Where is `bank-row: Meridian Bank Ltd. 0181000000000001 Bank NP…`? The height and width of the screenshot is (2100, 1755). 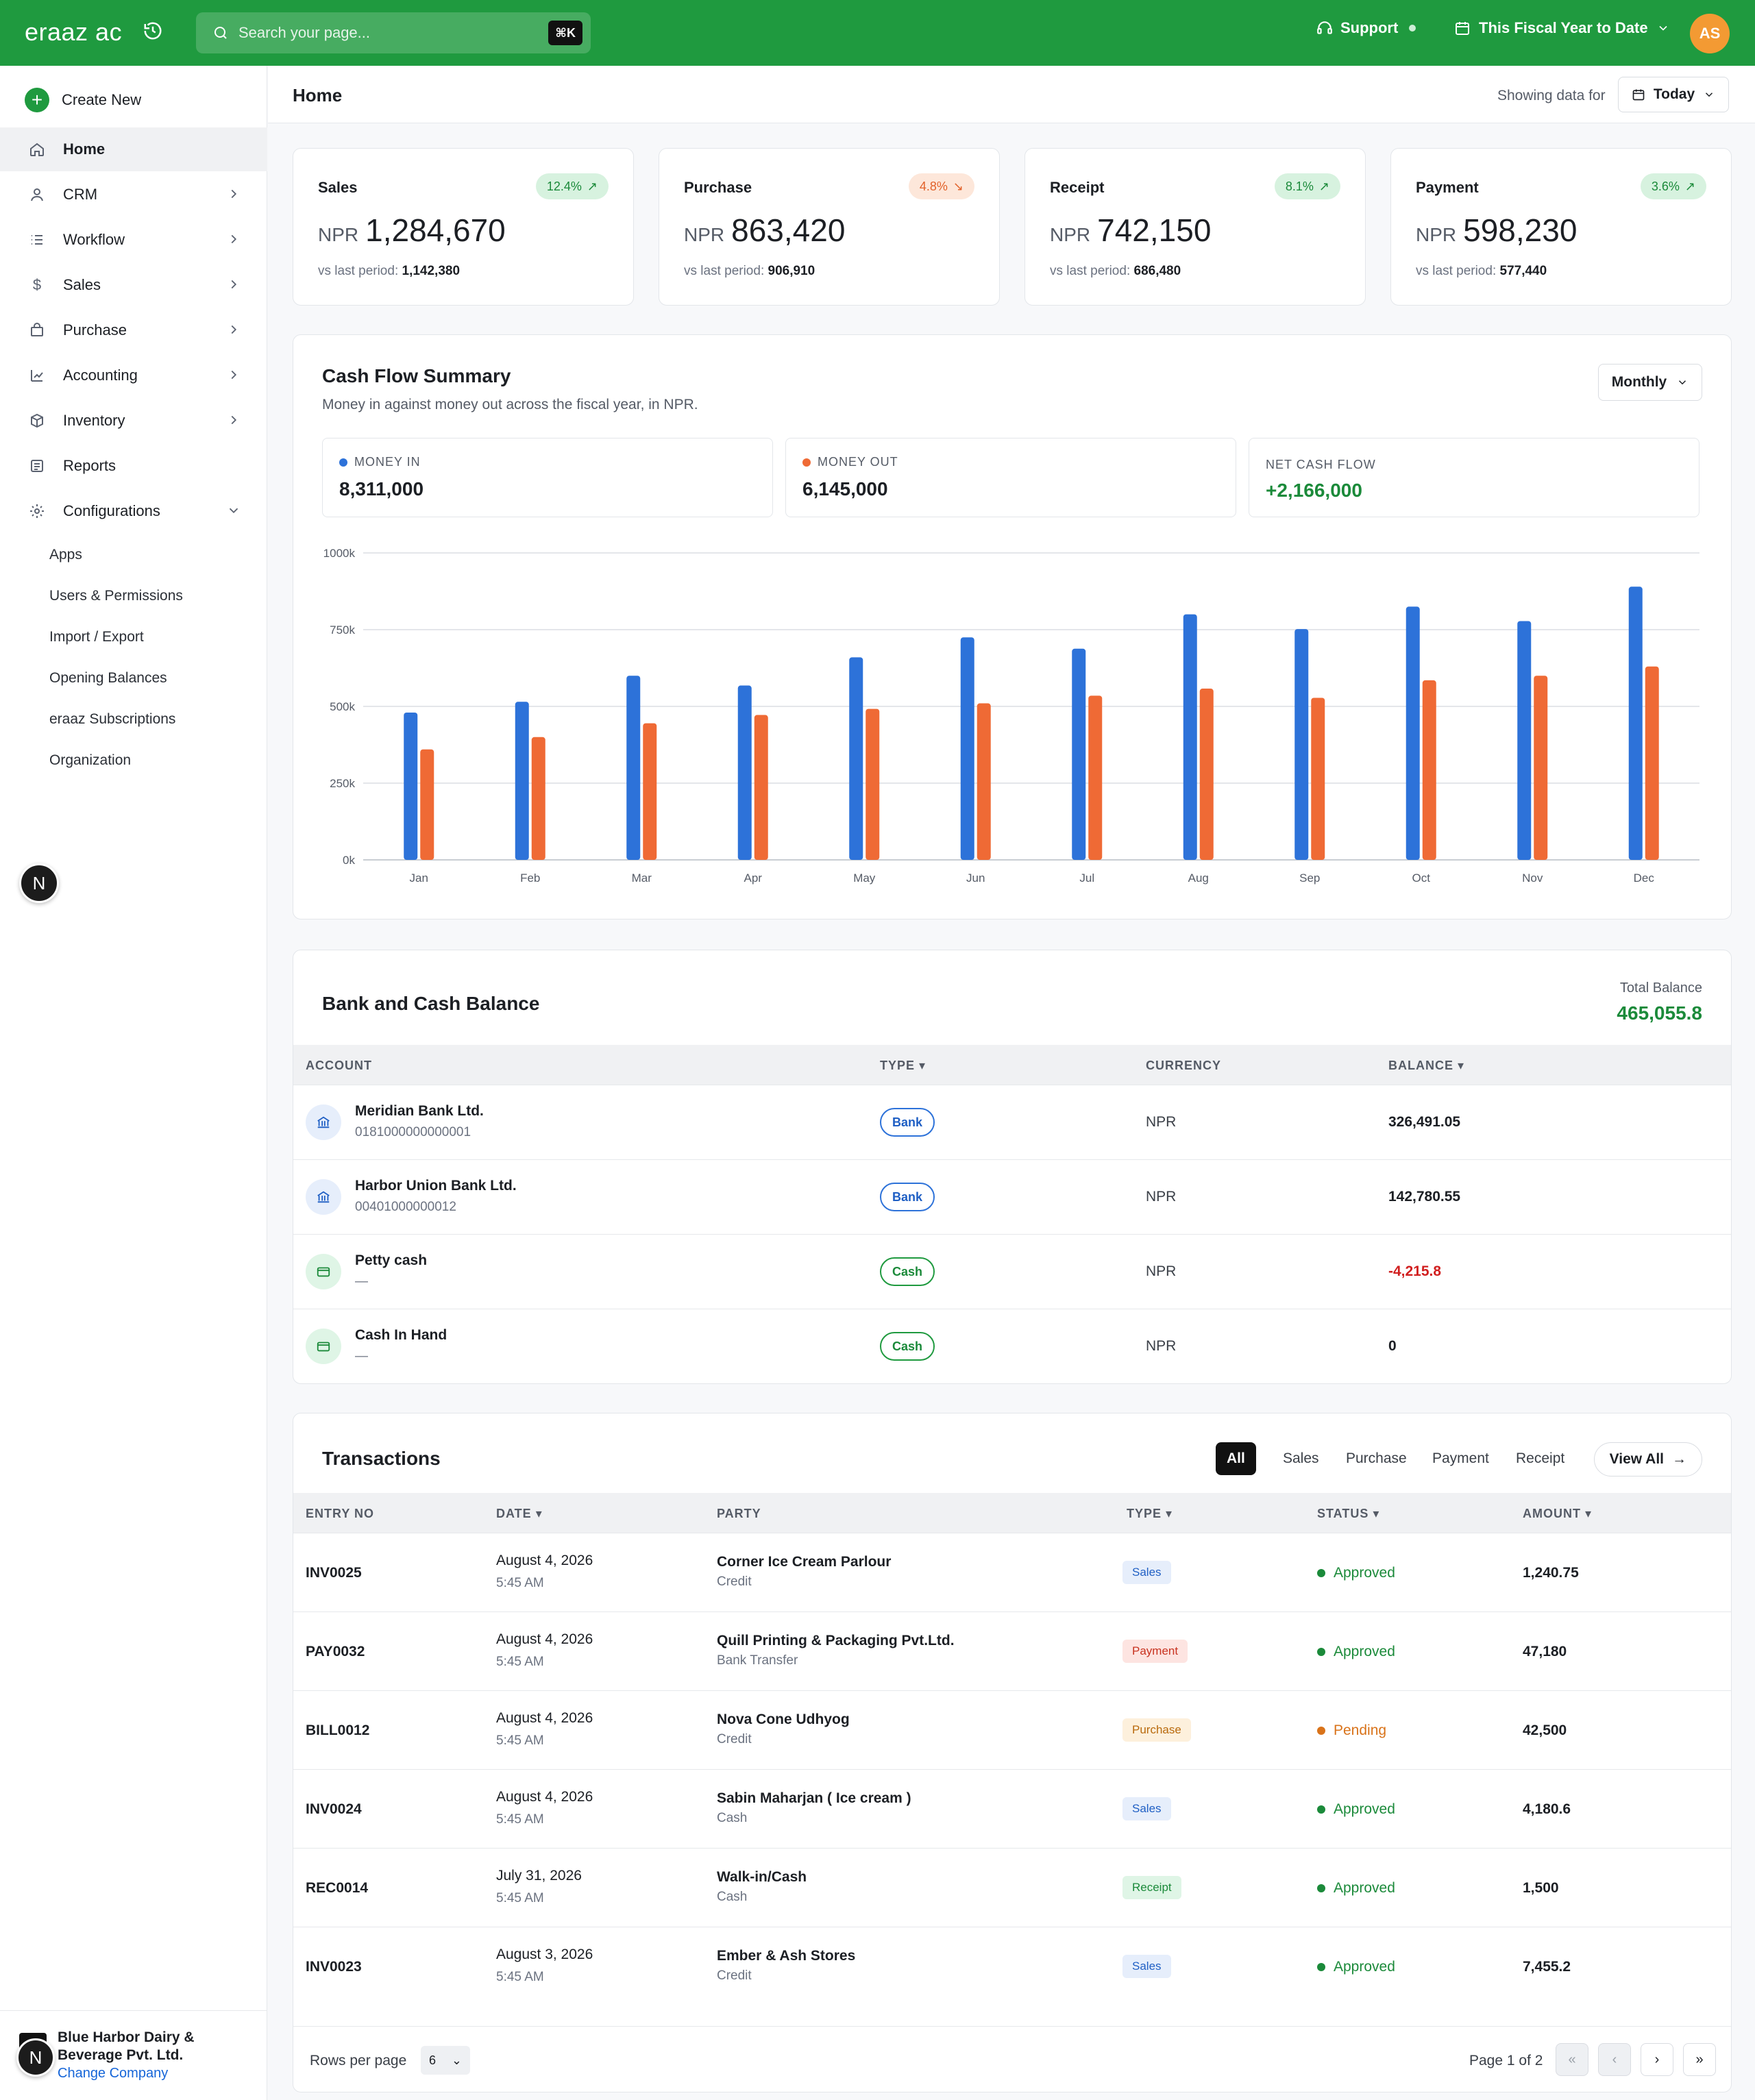 bank-row: Meridian Bank Ltd. 0181000000000001 Bank NP… is located at coordinates (1012, 1122).